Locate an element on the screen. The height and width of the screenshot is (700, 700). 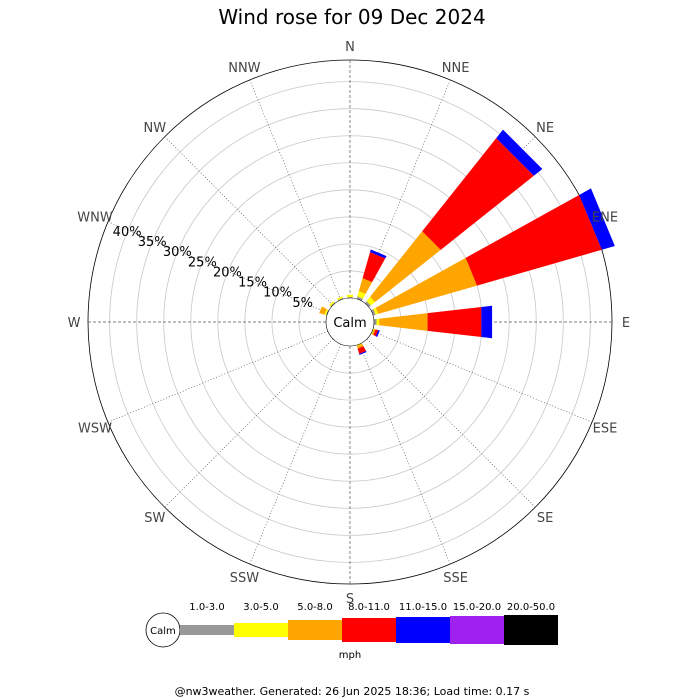
legend-bin-label: 11.0-15.0 is located at coordinates (423, 607).